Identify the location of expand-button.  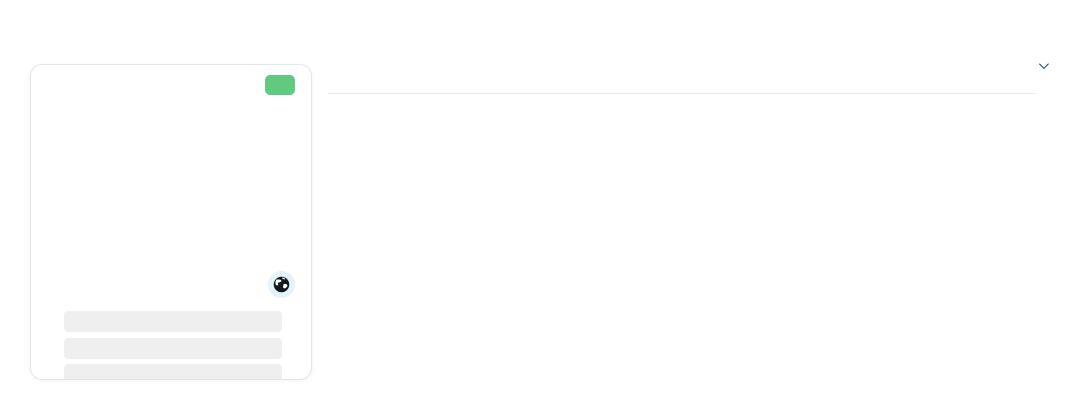
(280, 85).